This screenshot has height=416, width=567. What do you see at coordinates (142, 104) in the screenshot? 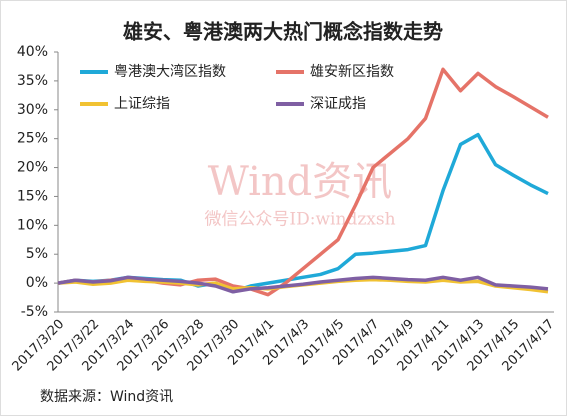
I see `legend-label: 上证综指` at bounding box center [142, 104].